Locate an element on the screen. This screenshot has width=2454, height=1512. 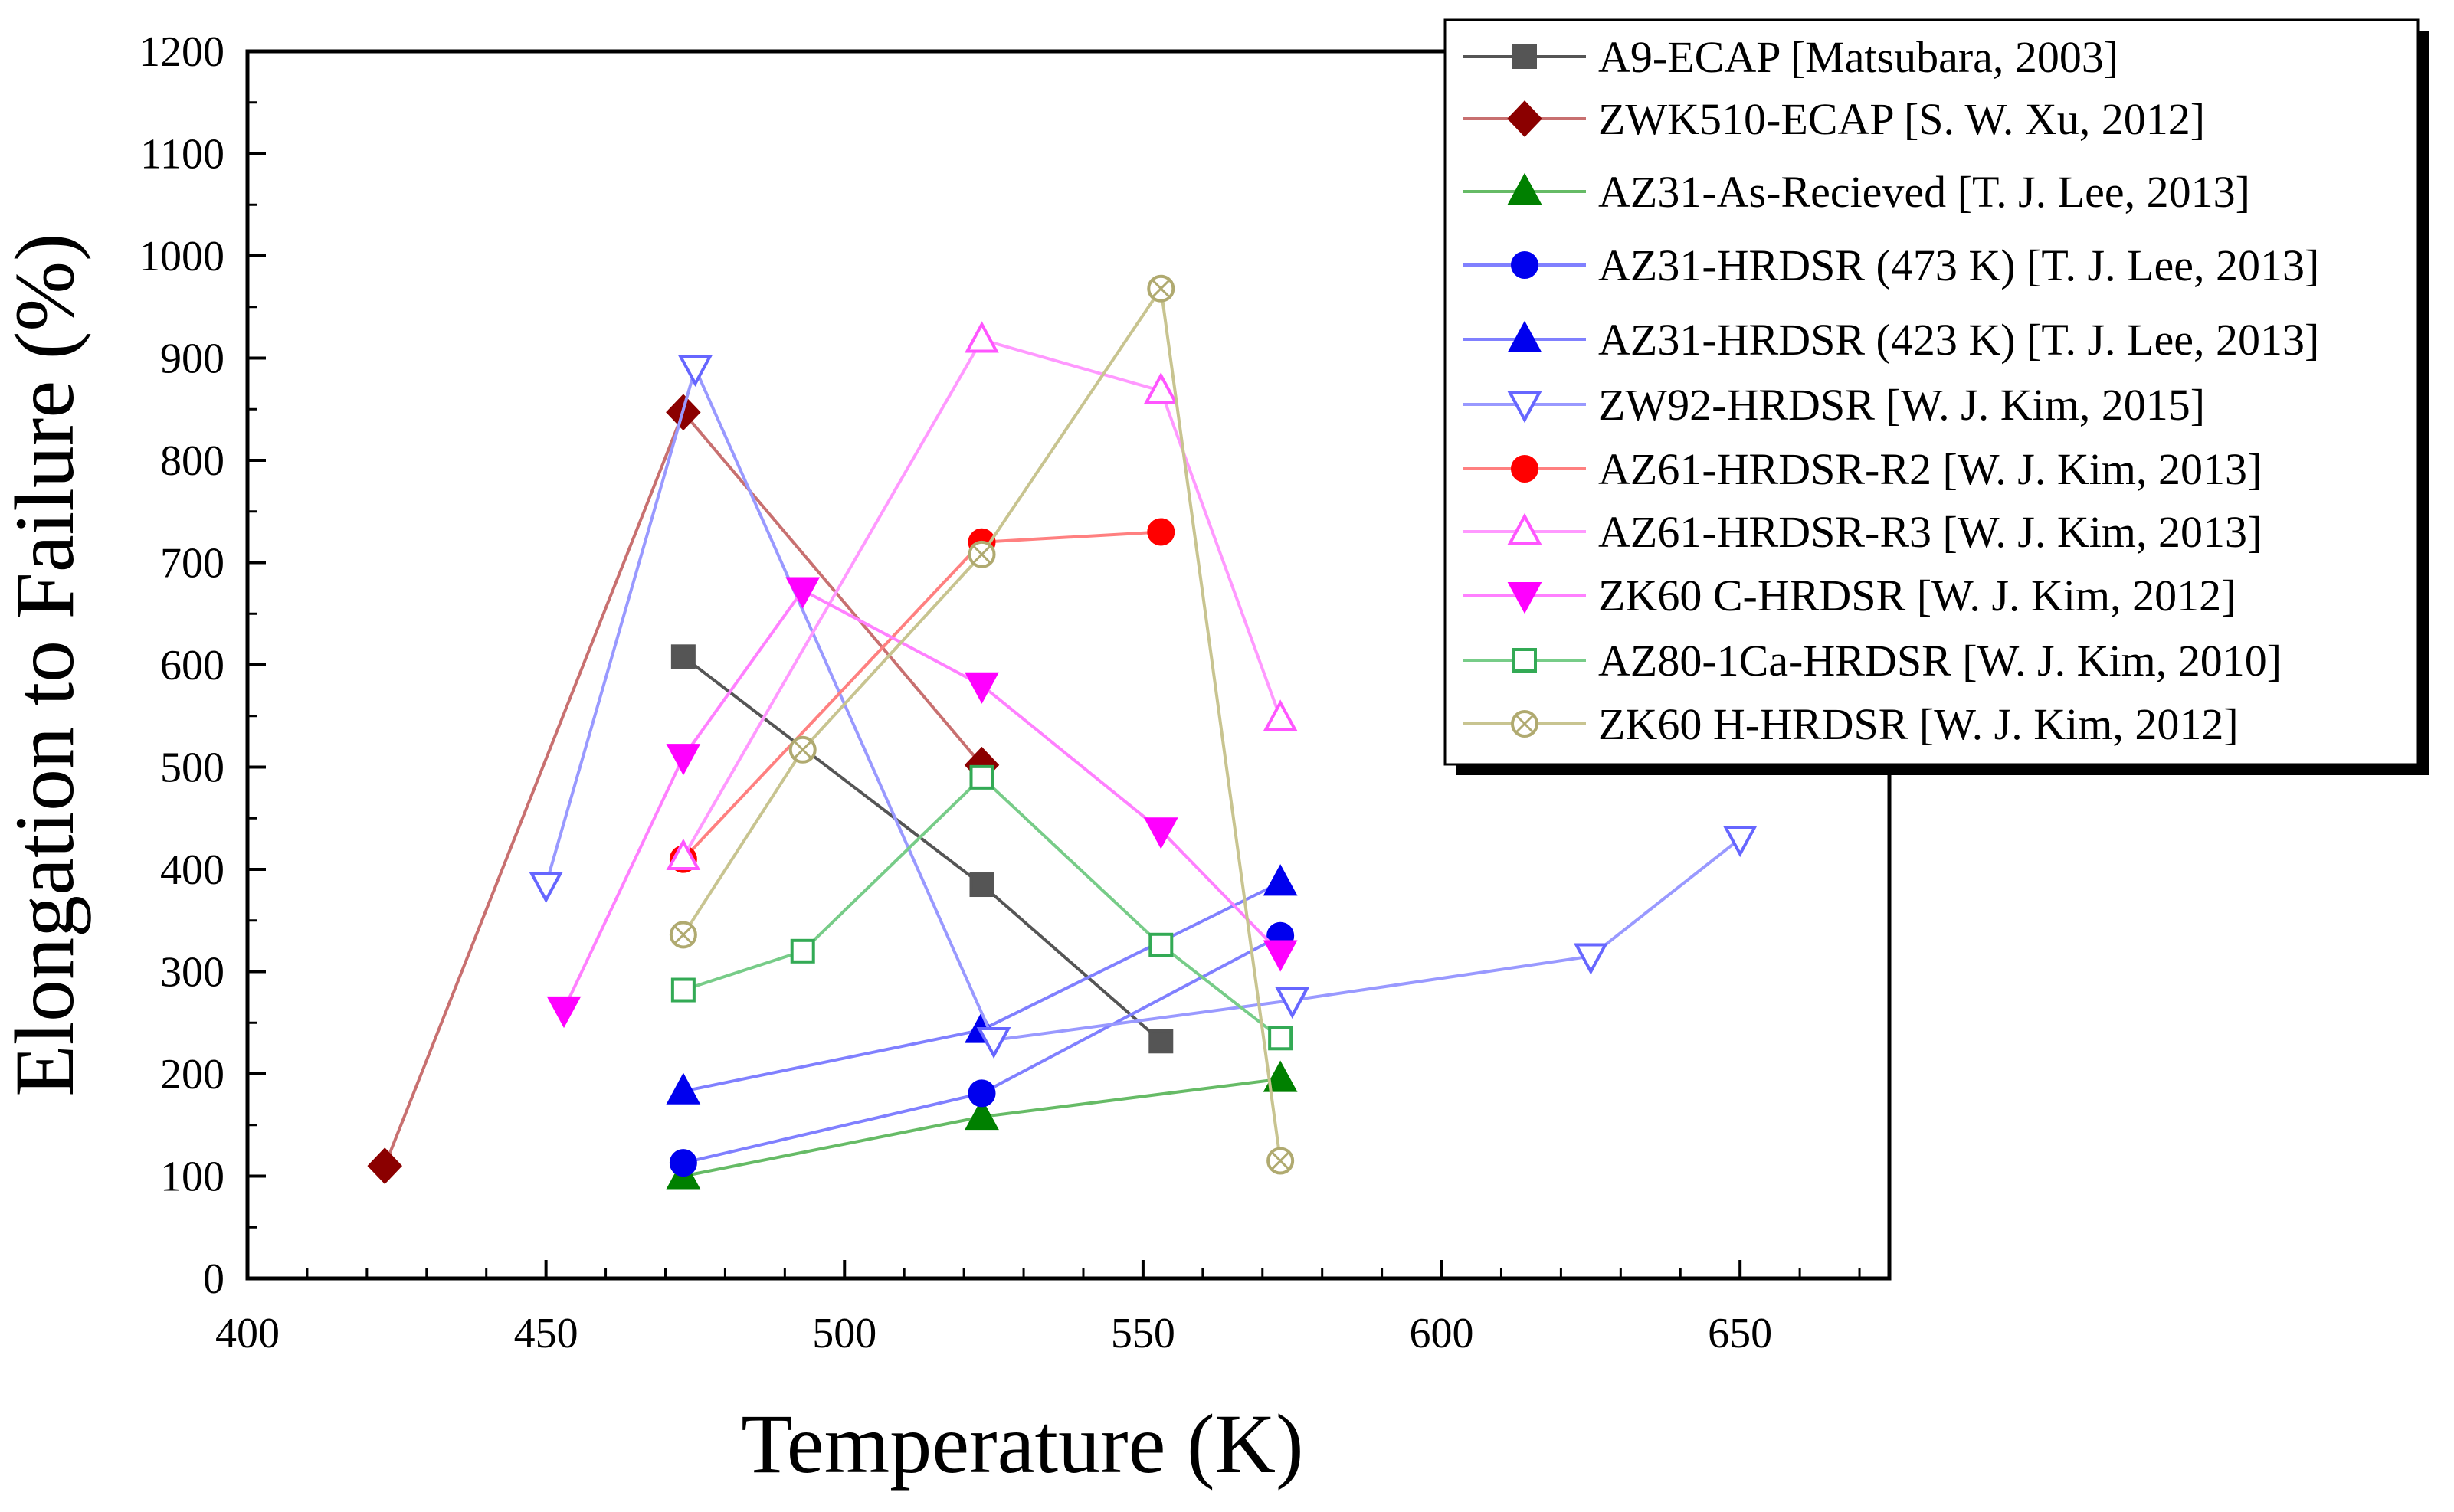
x-tick-label: 500 is located at coordinates (844, 1333).